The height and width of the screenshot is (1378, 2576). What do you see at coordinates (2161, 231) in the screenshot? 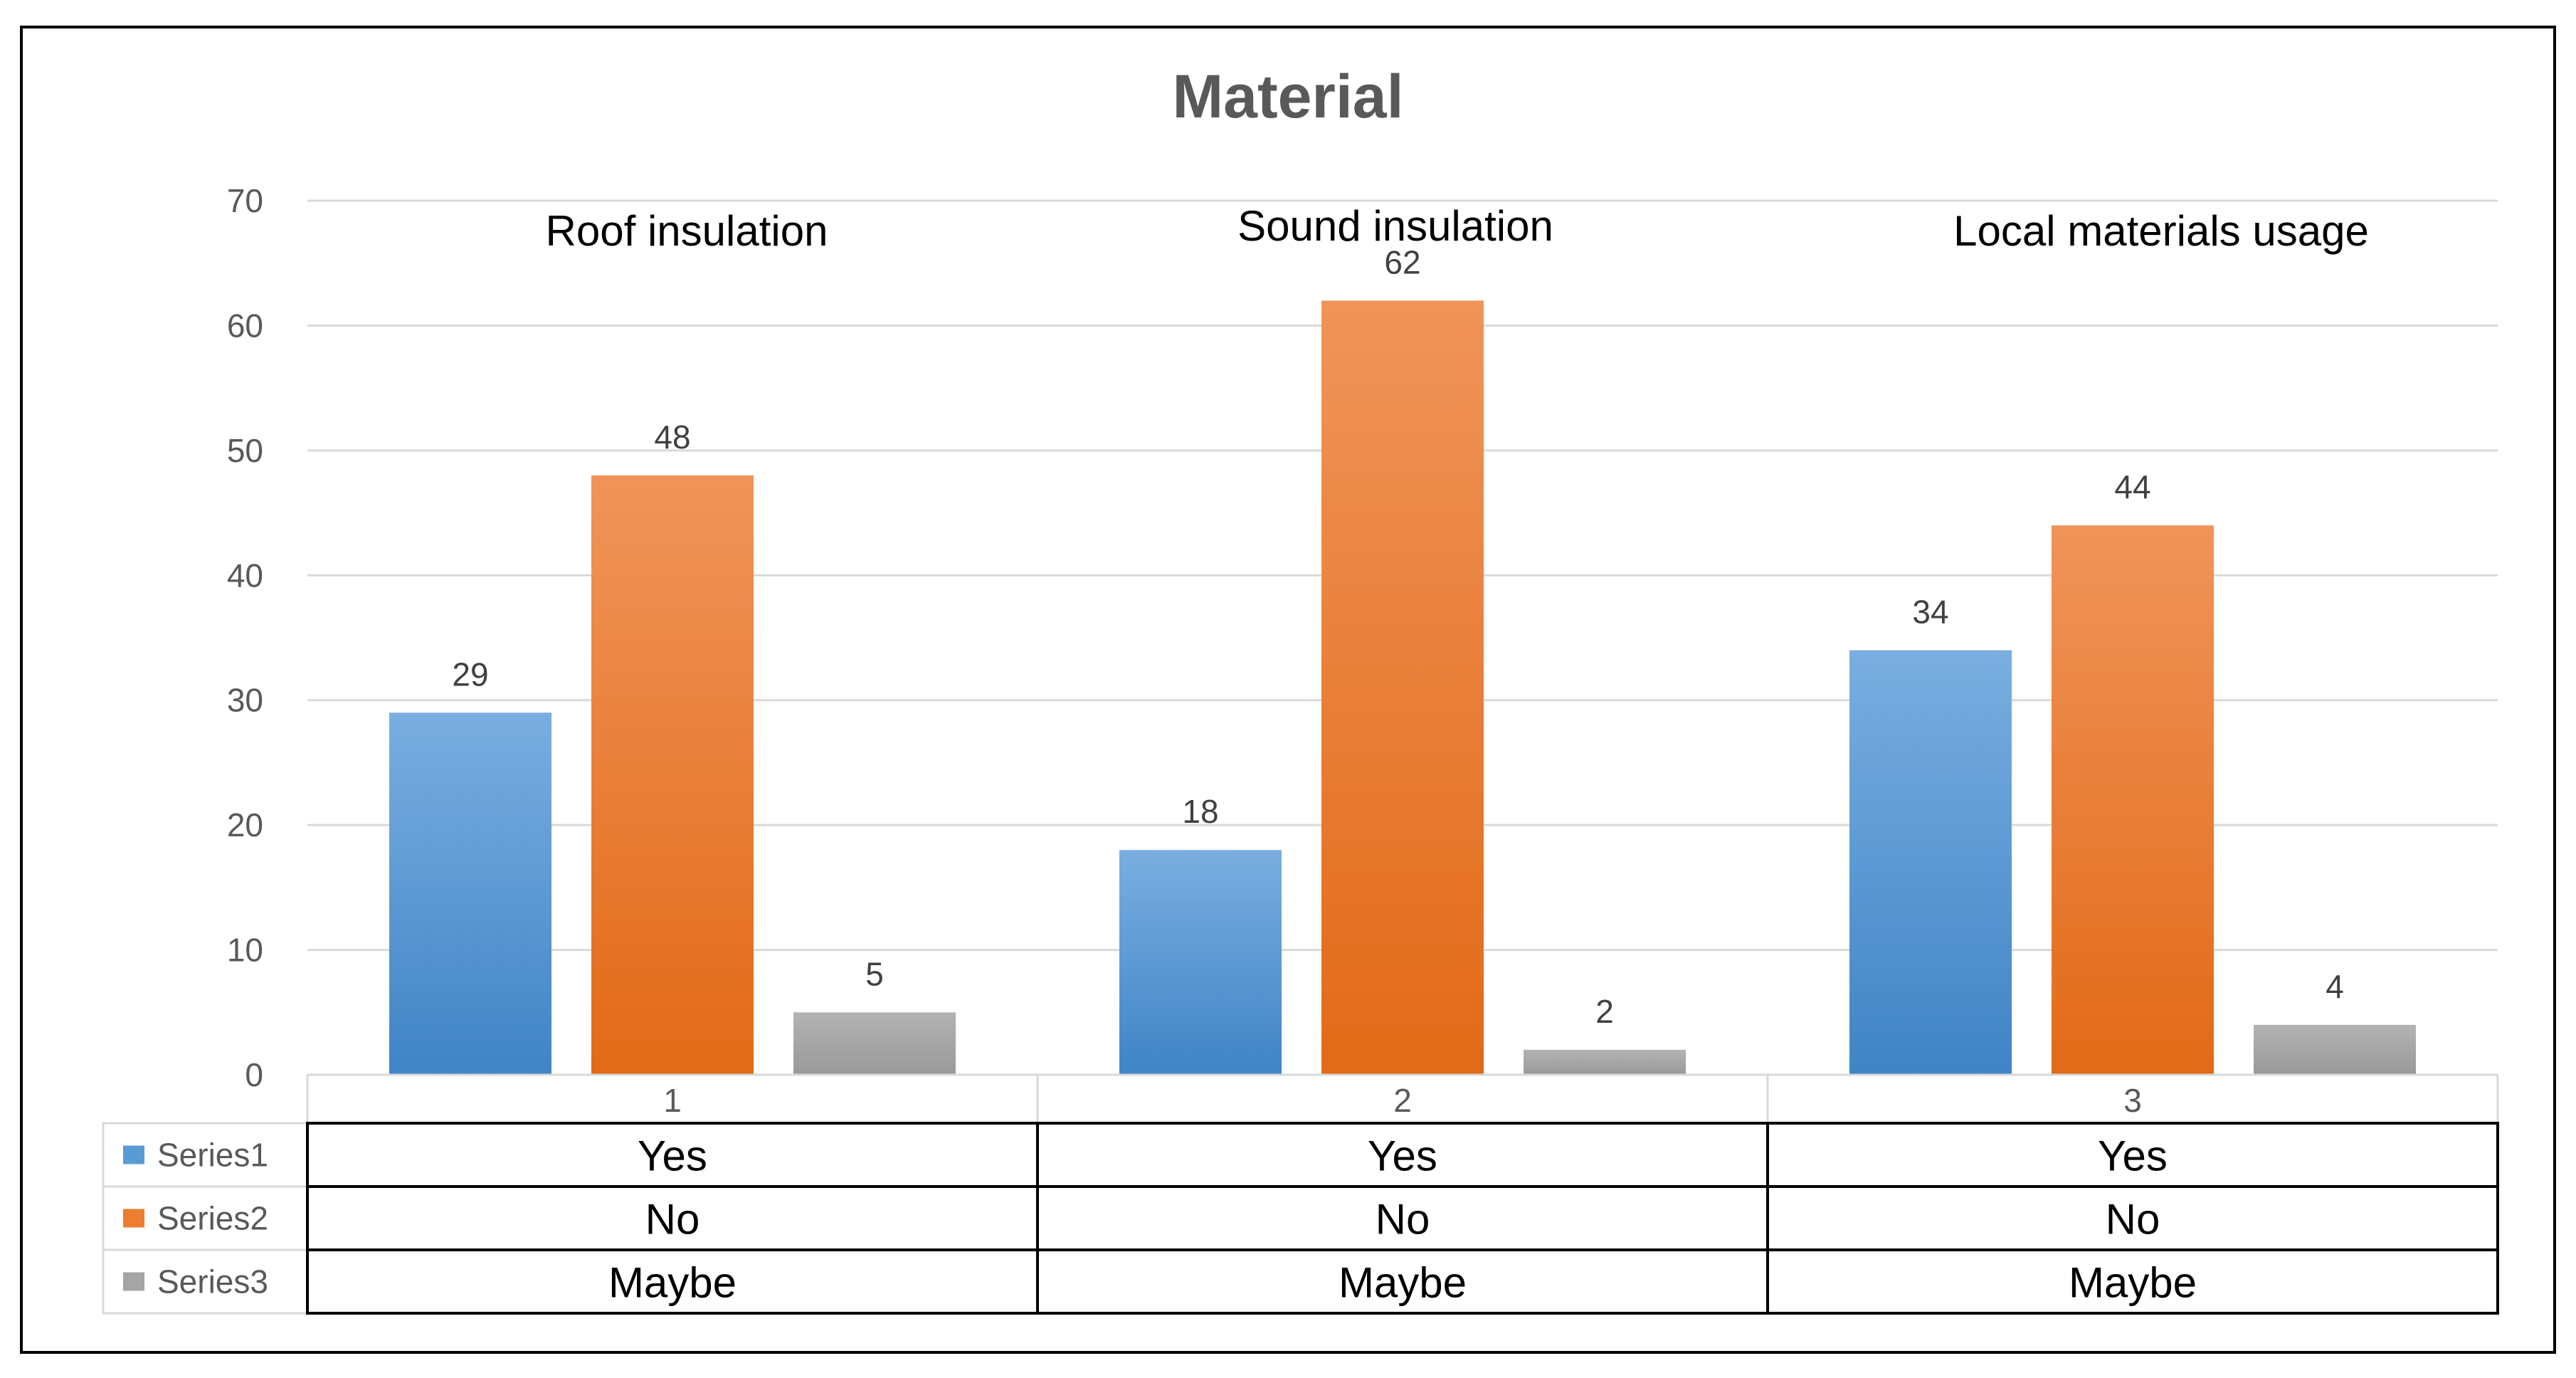
I see `group-label: Local materials usage` at bounding box center [2161, 231].